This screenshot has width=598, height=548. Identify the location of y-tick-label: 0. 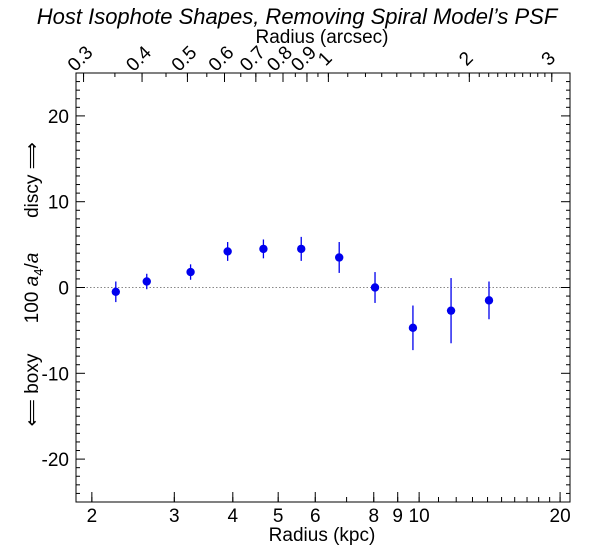
(63, 289).